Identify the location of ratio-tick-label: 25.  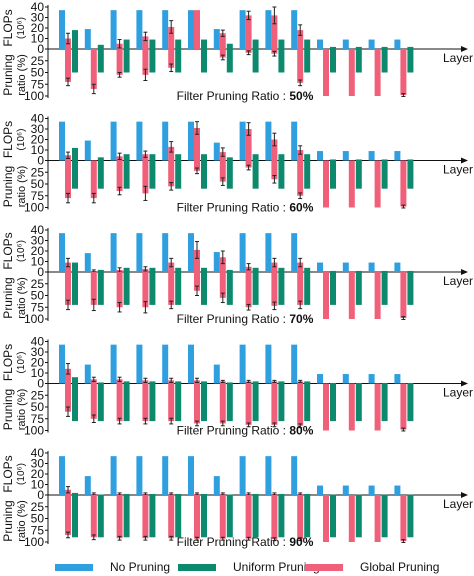
(38, 395).